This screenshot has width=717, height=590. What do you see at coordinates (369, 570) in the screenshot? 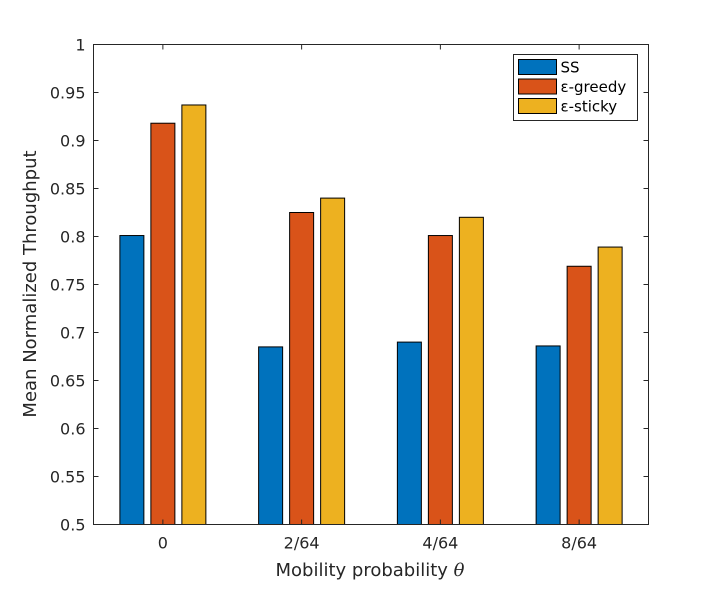
I see `x-axis-label: Mobility probability θ` at bounding box center [369, 570].